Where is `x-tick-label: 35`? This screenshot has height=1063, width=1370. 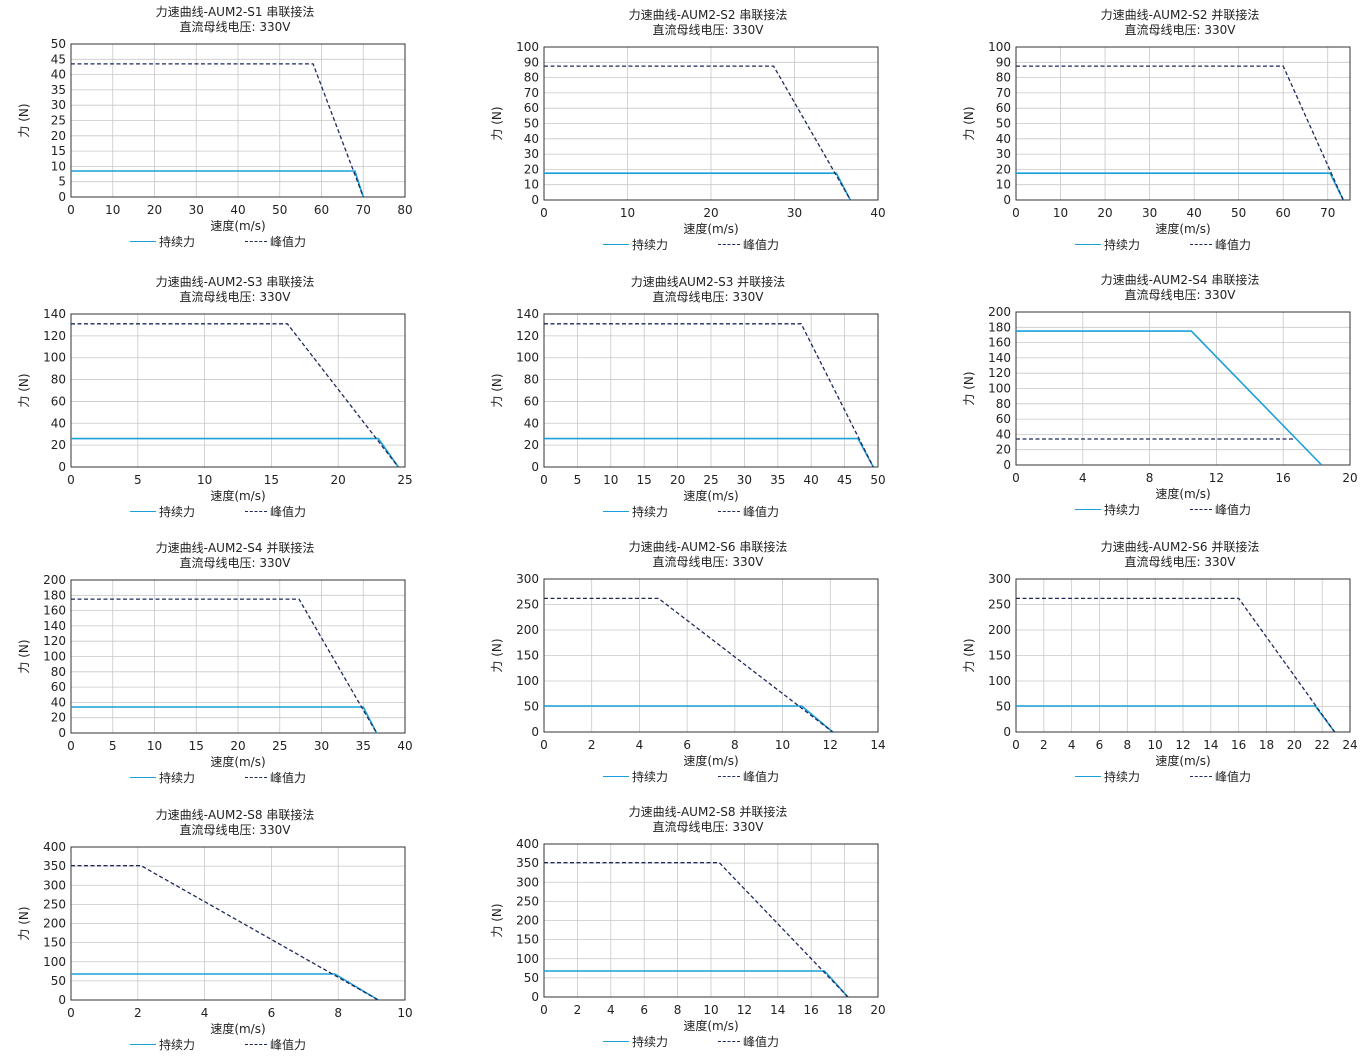 x-tick-label: 35 is located at coordinates (363, 746).